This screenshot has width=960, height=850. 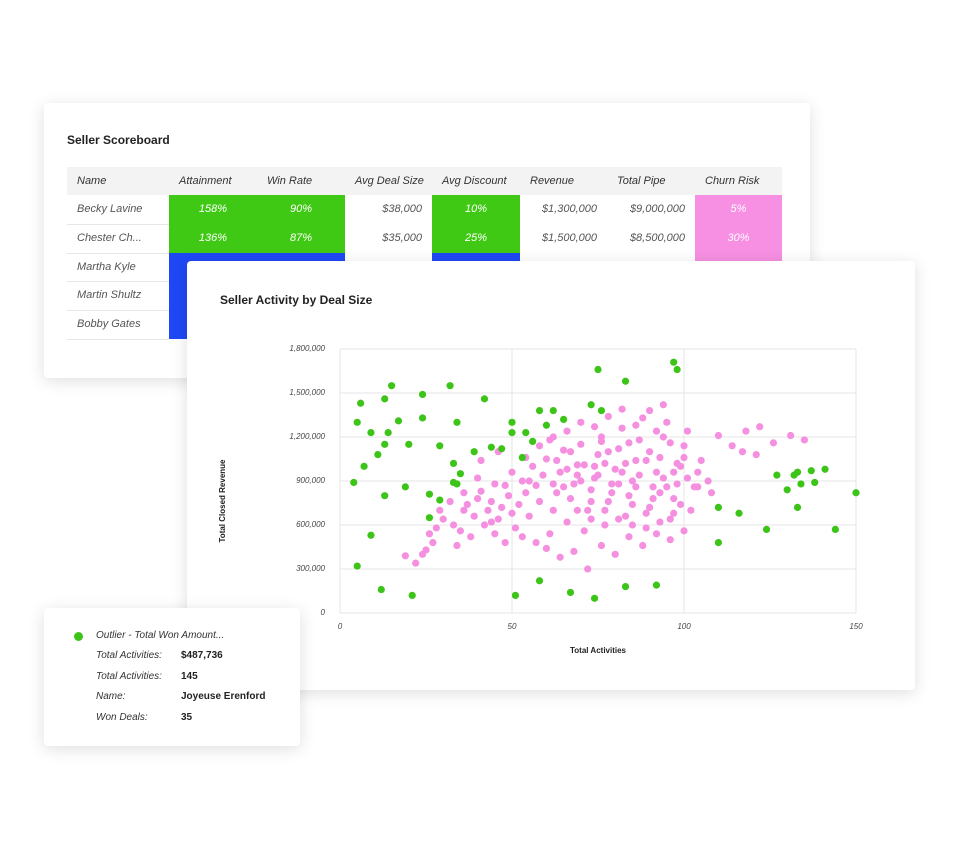 What do you see at coordinates (476, 237) in the screenshot?
I see `table-cell: 25%` at bounding box center [476, 237].